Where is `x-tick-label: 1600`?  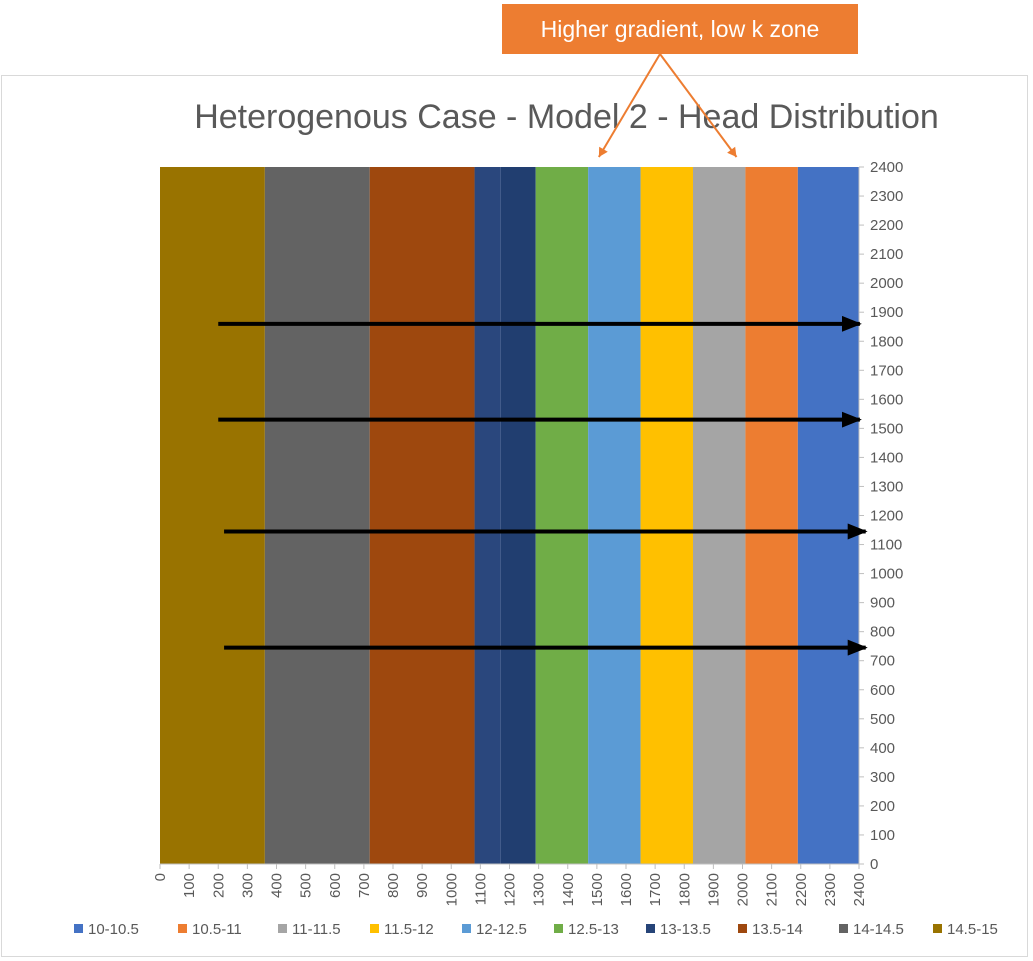 x-tick-label: 1600 is located at coordinates (626, 889).